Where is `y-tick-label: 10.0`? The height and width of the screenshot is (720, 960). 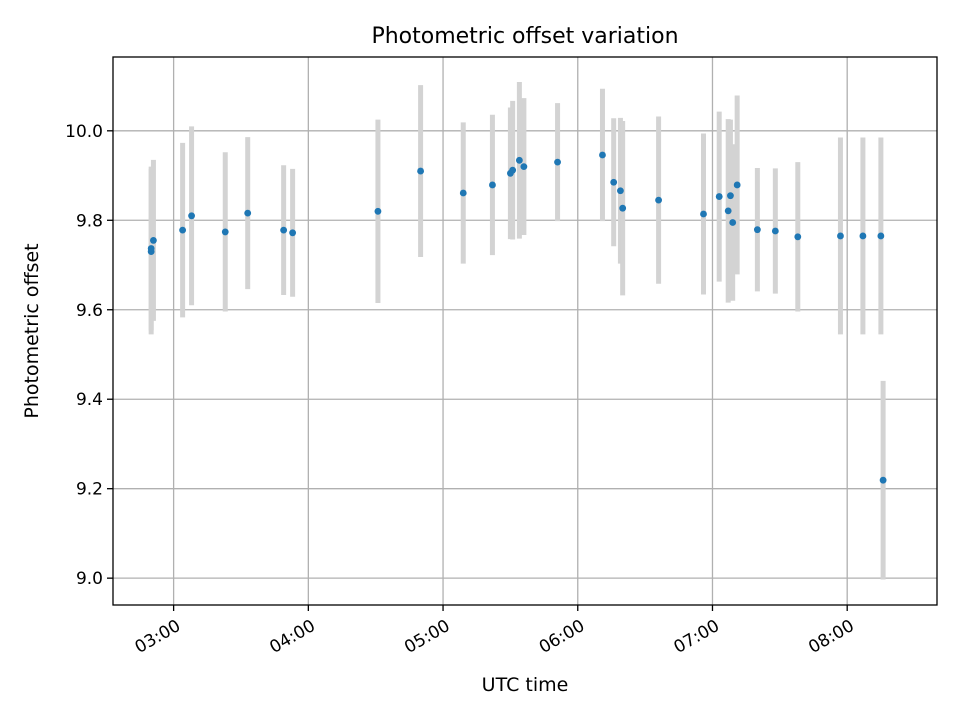 y-tick-label: 10.0 is located at coordinates (84, 132).